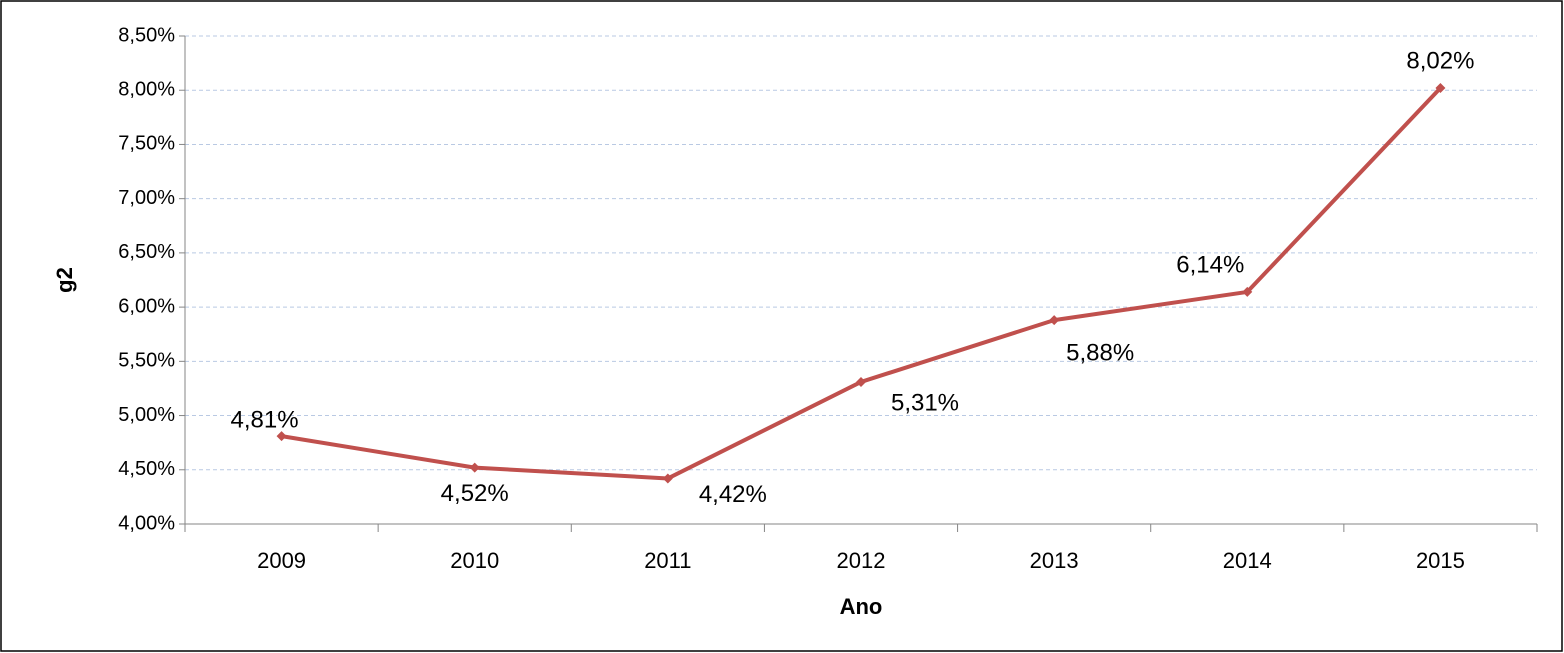 The image size is (1564, 653). What do you see at coordinates (733, 494) in the screenshot?
I see `data-label: 4,42%` at bounding box center [733, 494].